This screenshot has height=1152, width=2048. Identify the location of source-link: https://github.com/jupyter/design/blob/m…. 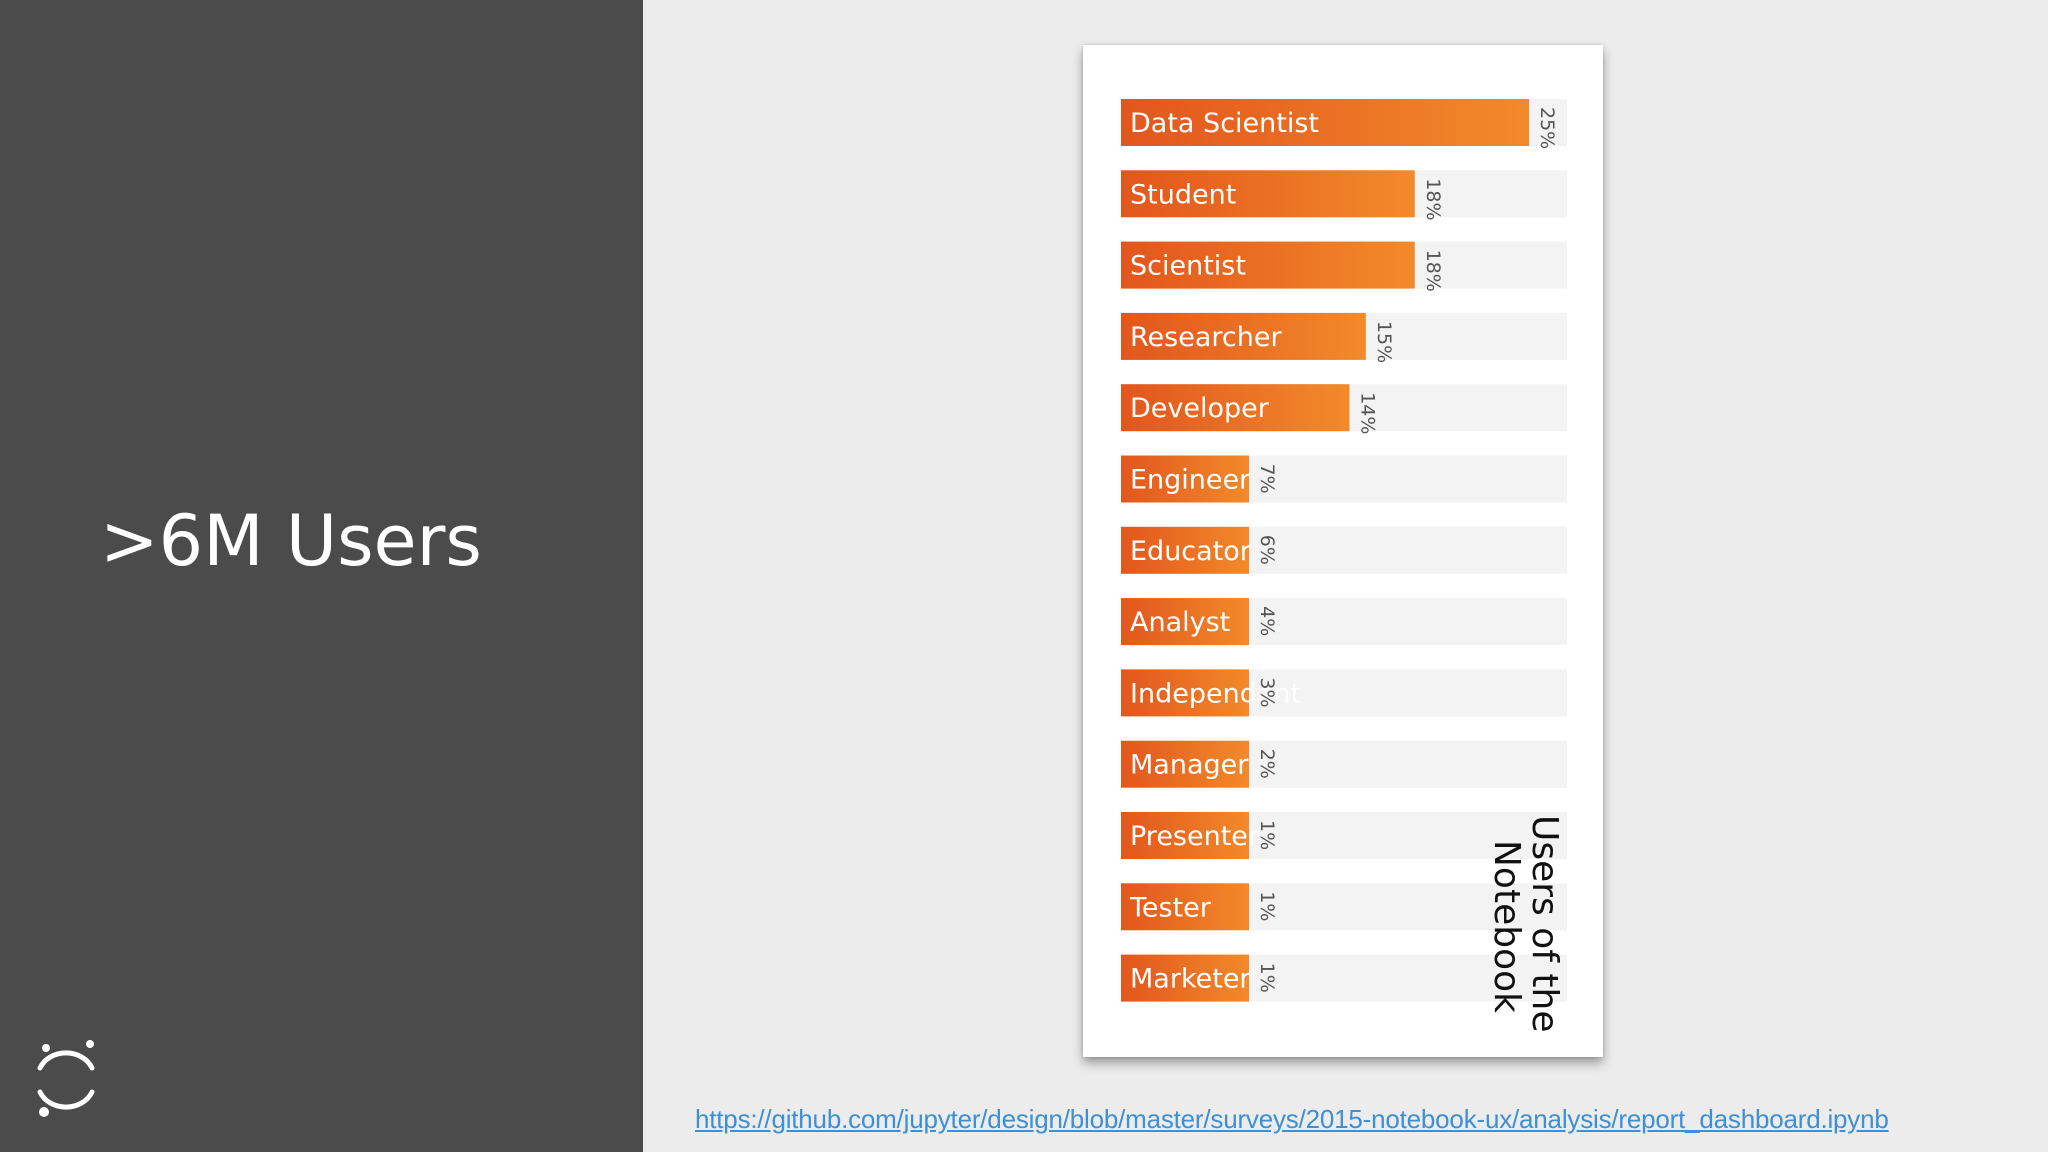
(1292, 1119).